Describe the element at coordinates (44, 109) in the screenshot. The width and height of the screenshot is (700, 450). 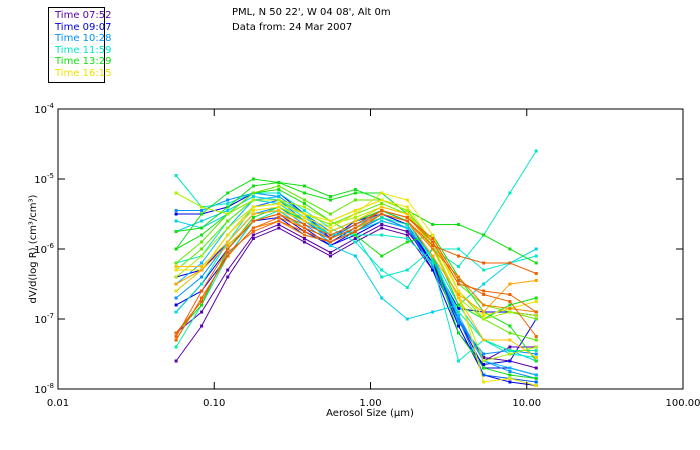
I see `y-tick-label: 10⁻⁴` at that location.